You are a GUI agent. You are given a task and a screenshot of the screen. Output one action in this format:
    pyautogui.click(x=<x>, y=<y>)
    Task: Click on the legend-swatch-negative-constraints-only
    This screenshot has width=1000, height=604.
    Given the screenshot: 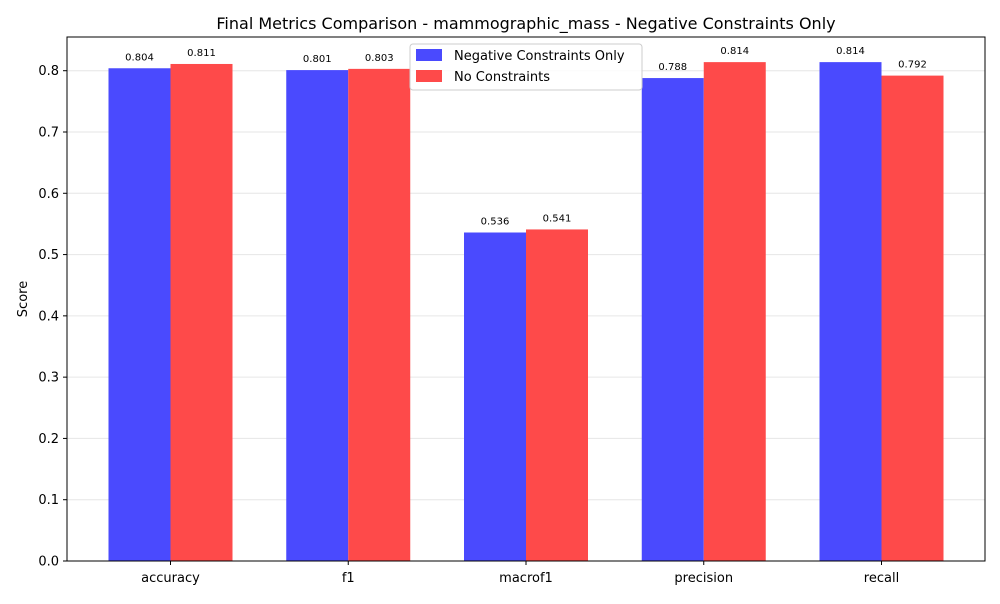 What is the action you would take?
    pyautogui.click(x=429, y=55)
    